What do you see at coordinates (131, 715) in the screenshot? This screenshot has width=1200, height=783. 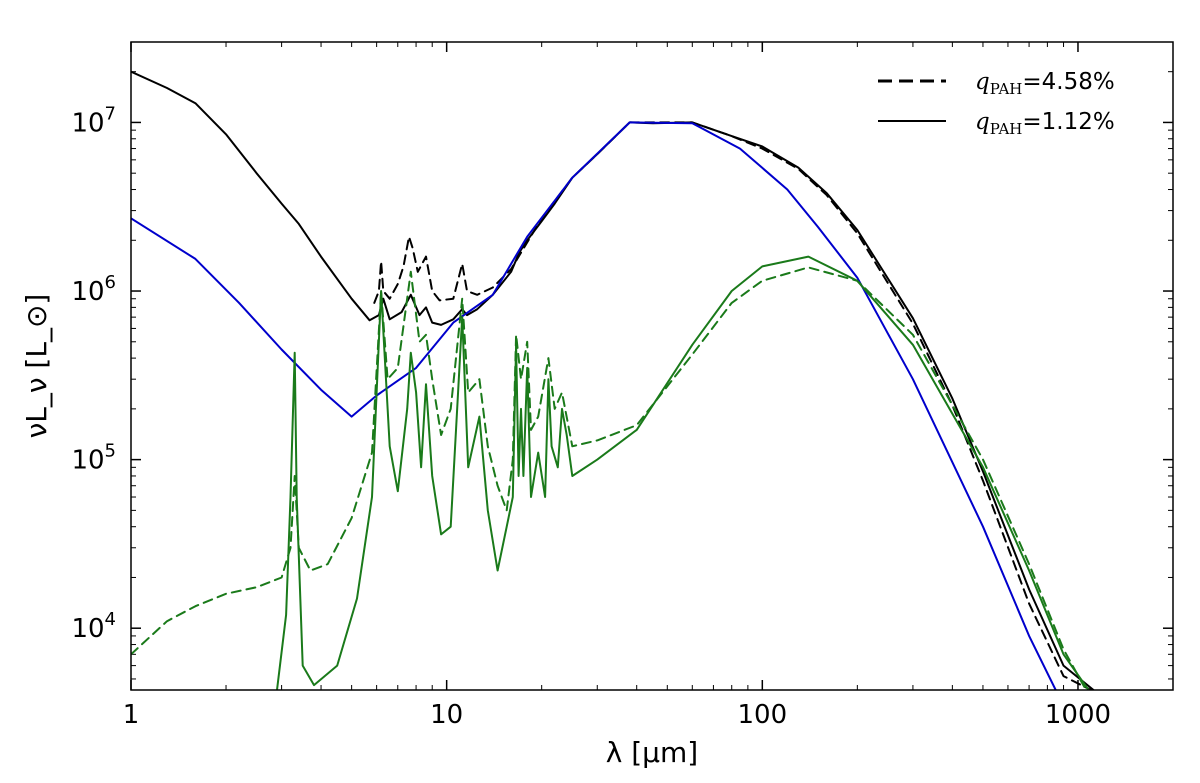 I see `x-tick-label: 1` at bounding box center [131, 715].